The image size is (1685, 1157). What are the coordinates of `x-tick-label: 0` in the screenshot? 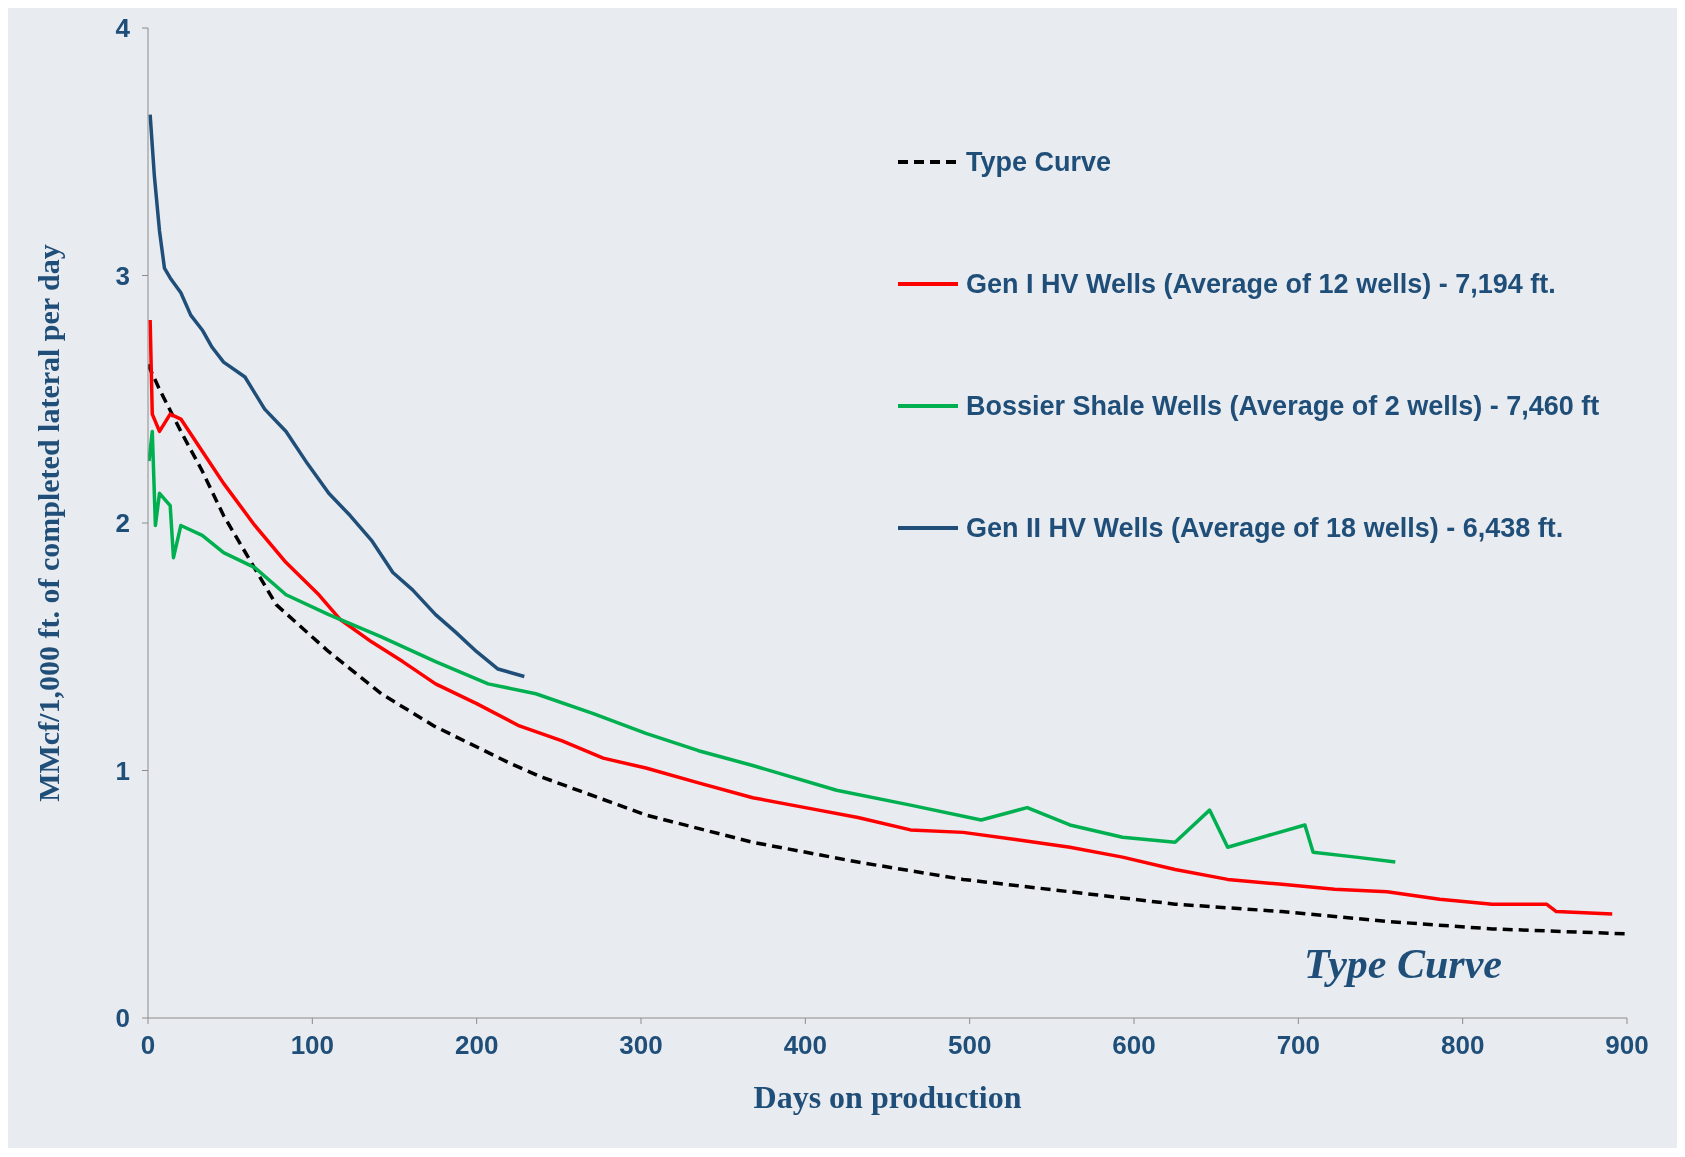 It's located at (148, 1045).